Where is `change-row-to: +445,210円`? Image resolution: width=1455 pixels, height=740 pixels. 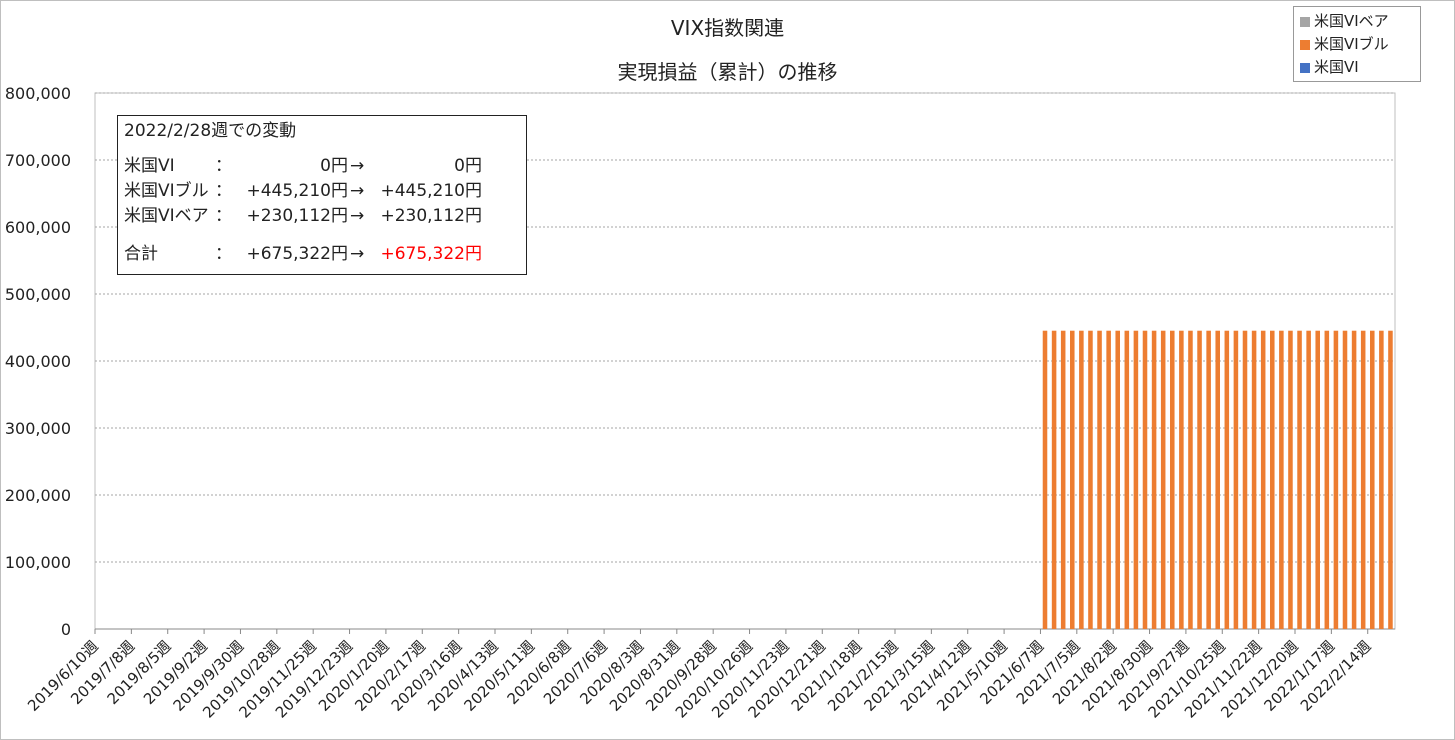 change-row-to: +445,210円 is located at coordinates (431, 191).